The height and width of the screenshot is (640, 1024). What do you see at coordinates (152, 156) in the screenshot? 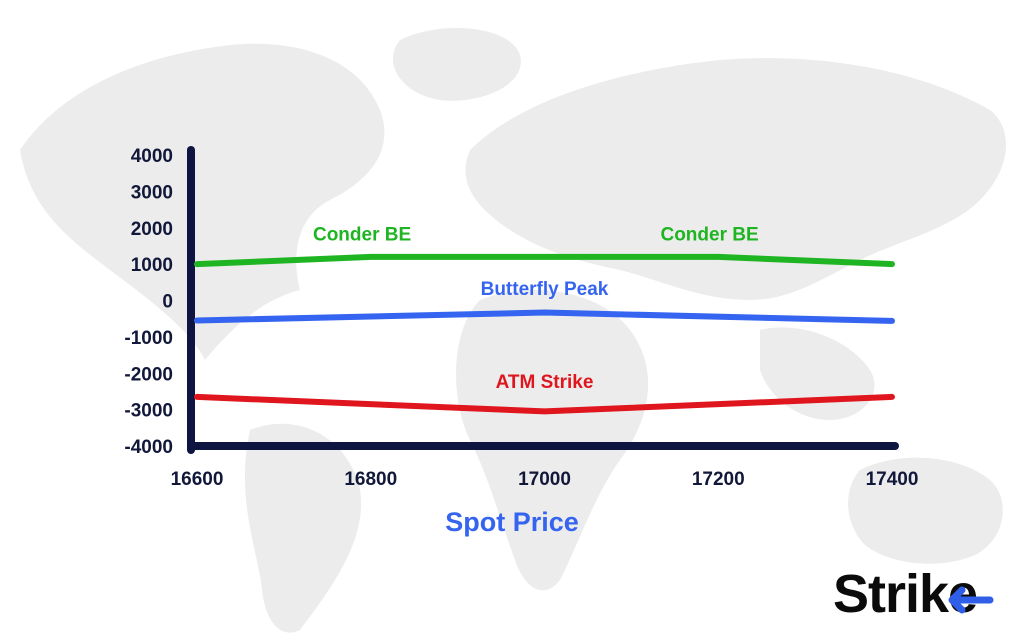
I see `y-tick-label: 4000` at bounding box center [152, 156].